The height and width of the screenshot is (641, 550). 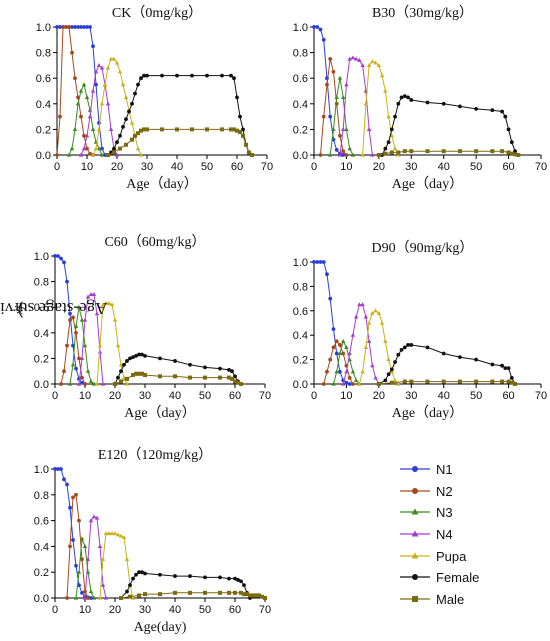 I want to click on x-tick-label: 70, so click(x=265, y=610).